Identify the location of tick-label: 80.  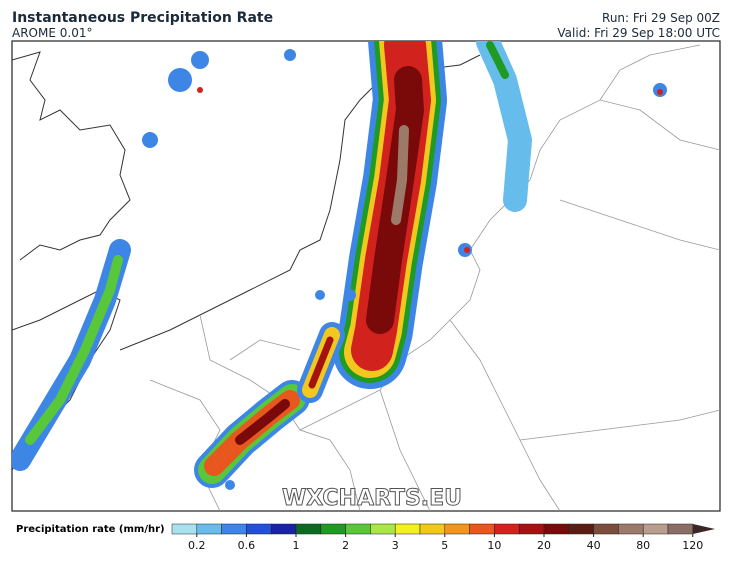
(643, 545).